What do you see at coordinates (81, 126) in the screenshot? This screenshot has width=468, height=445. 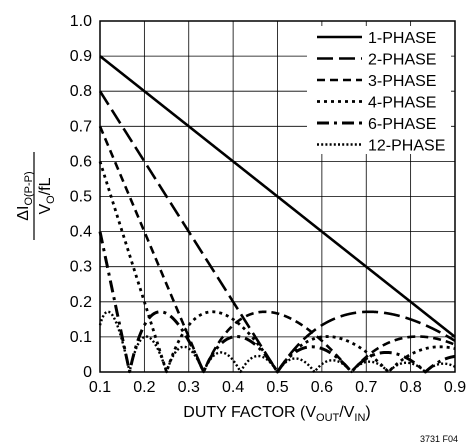 I see `y-tick-label: 0.7` at bounding box center [81, 126].